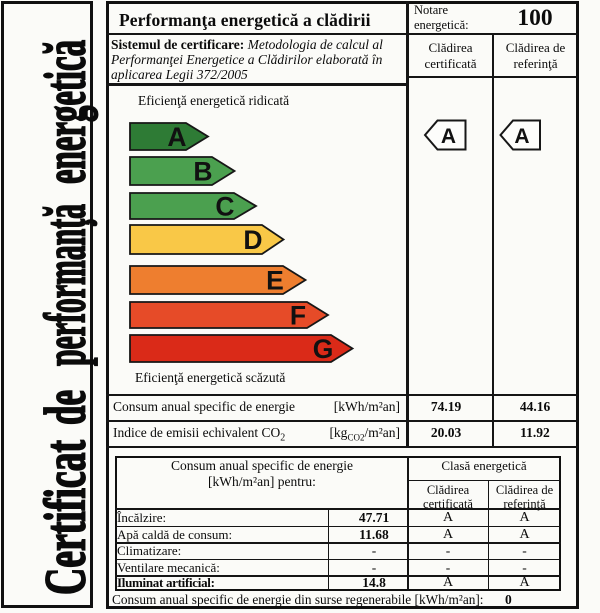  What do you see at coordinates (202, 172) in the screenshot?
I see `svg-text: B` at bounding box center [202, 172].